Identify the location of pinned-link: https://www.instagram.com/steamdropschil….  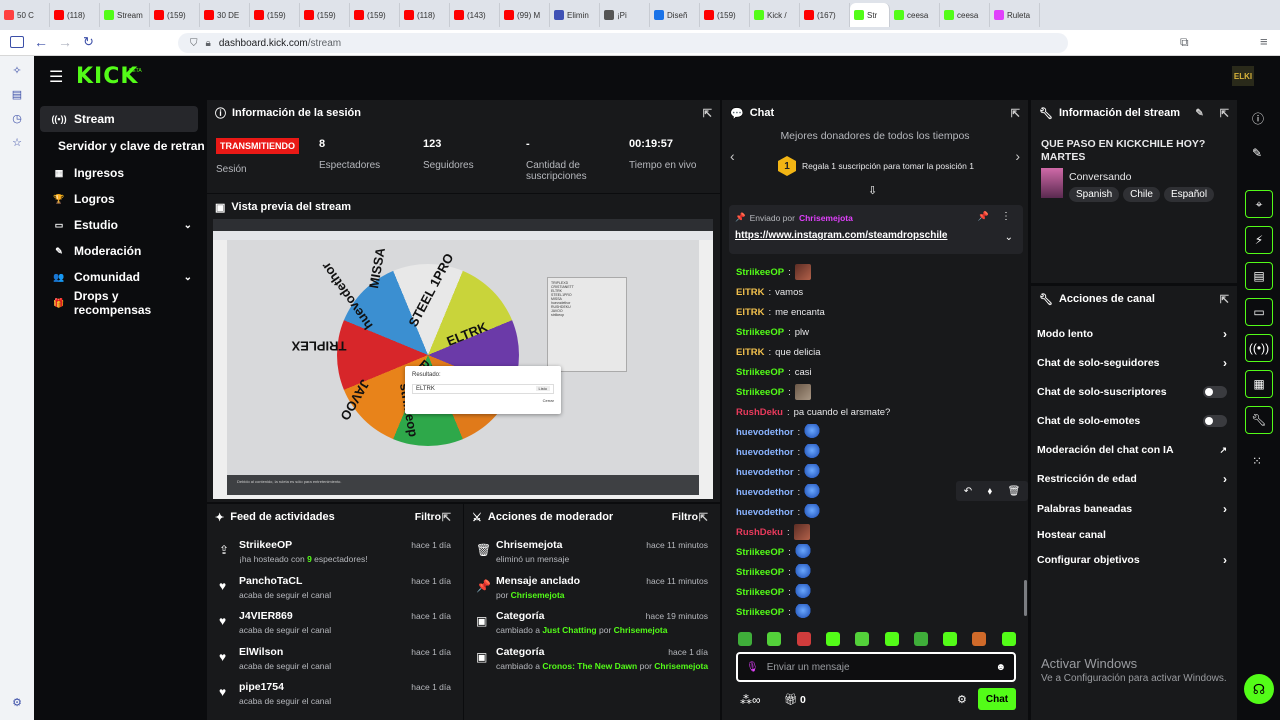
(841, 235).